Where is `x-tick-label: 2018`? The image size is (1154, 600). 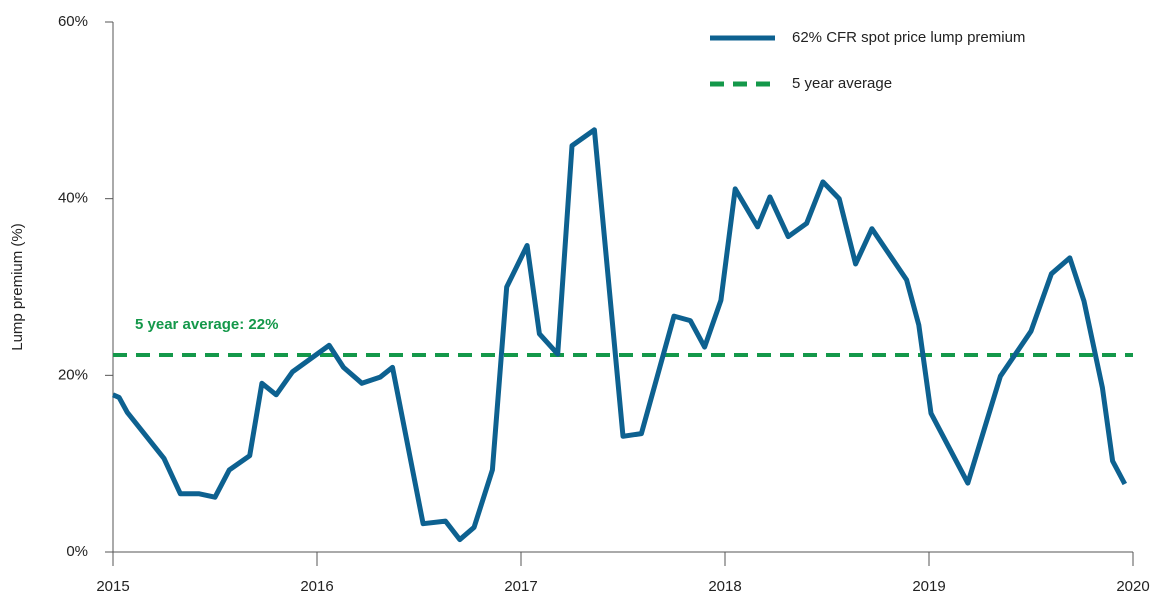 x-tick-label: 2018 is located at coordinates (724, 586).